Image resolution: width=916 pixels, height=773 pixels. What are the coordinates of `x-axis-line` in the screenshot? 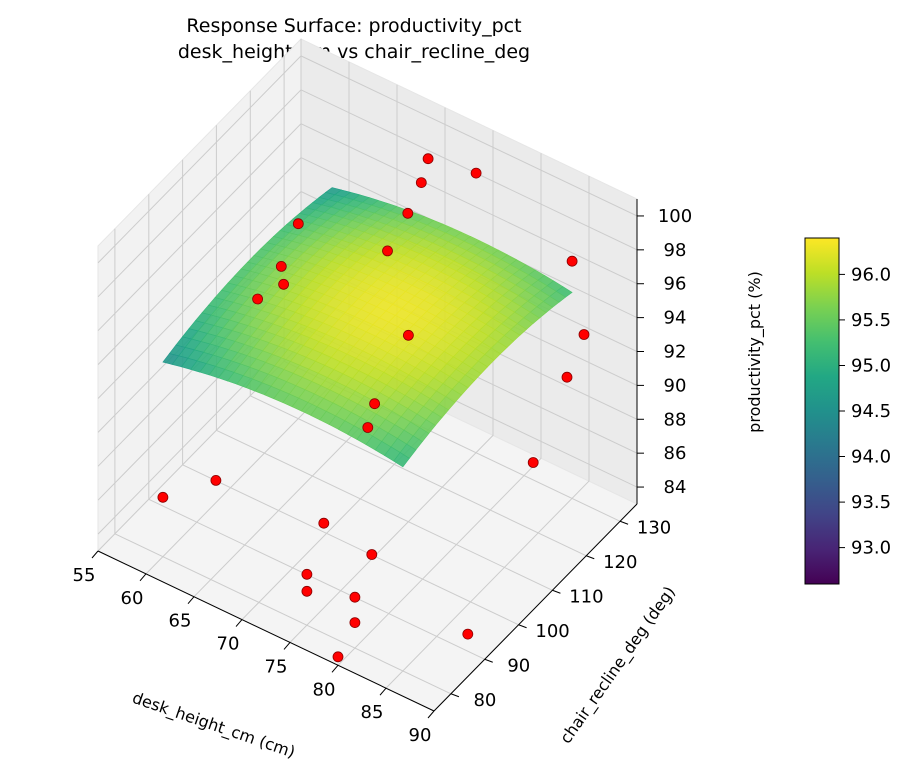 It's located at (266, 631).